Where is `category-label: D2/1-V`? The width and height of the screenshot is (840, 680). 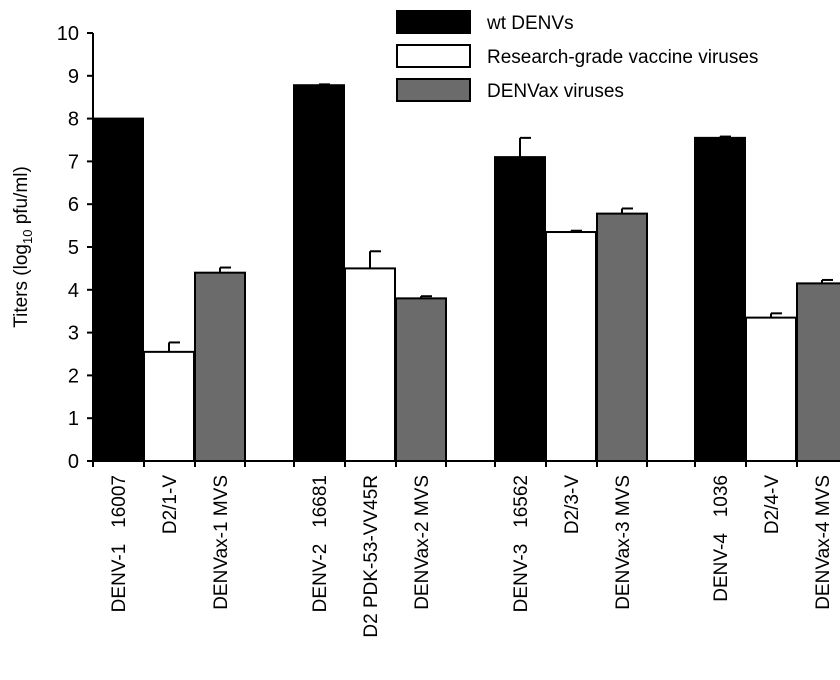 category-label: D2/1-V is located at coordinates (170, 504).